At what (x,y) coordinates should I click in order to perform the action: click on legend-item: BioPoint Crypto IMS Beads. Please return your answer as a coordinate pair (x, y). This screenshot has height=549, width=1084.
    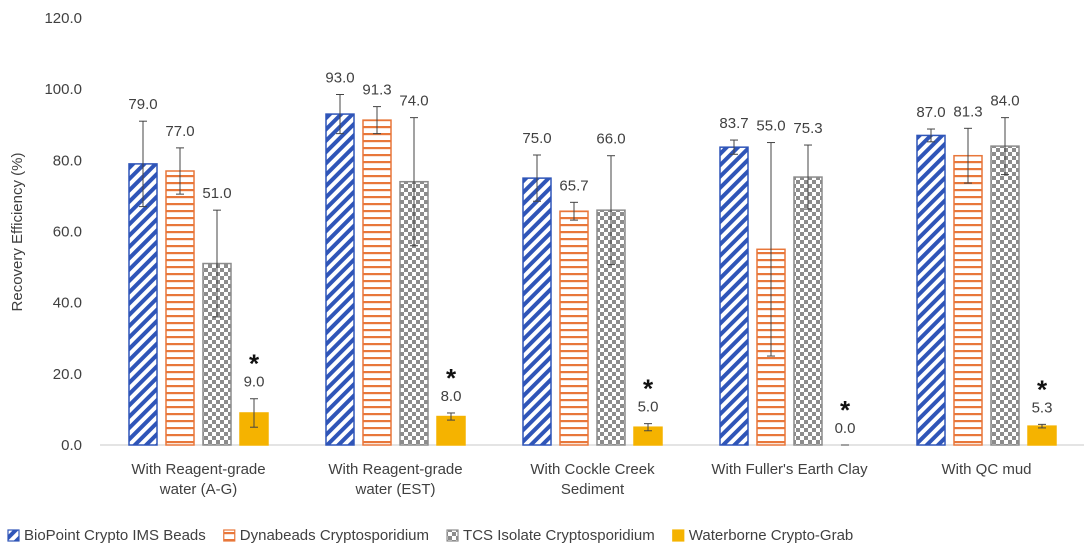
    Looking at the image, I should click on (106, 535).